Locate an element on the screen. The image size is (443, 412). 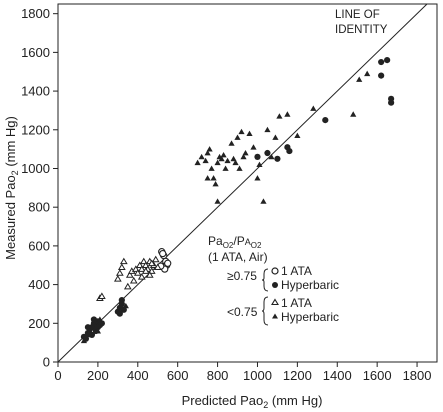
x-tick-label: 1200 is located at coordinates (297, 375).